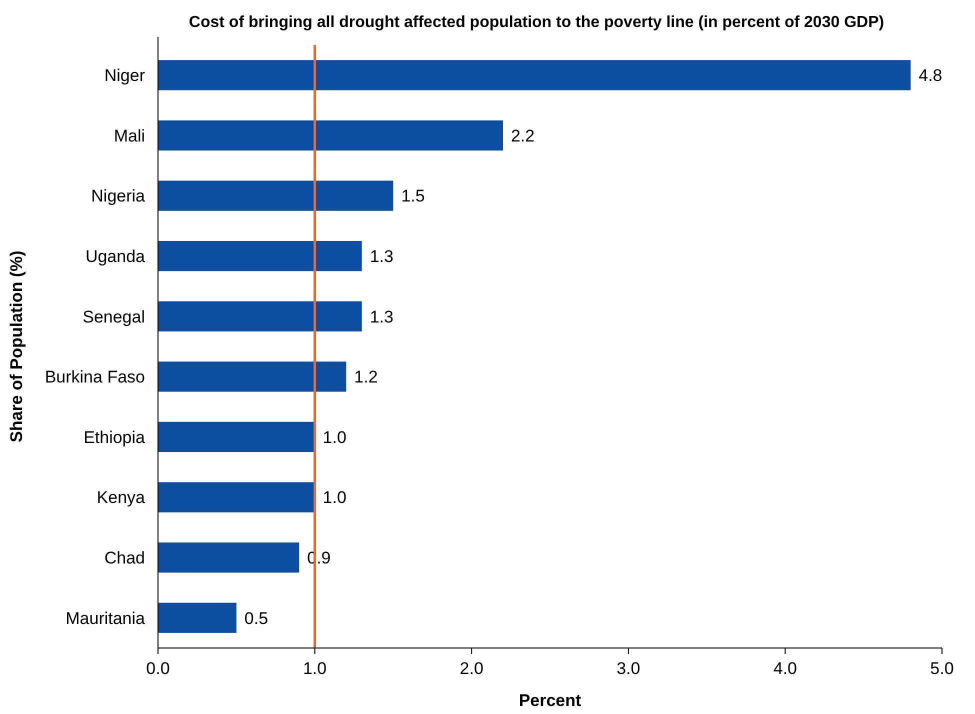 This screenshot has height=714, width=975. What do you see at coordinates (930, 76) in the screenshot?
I see `data-label: 4.8` at bounding box center [930, 76].